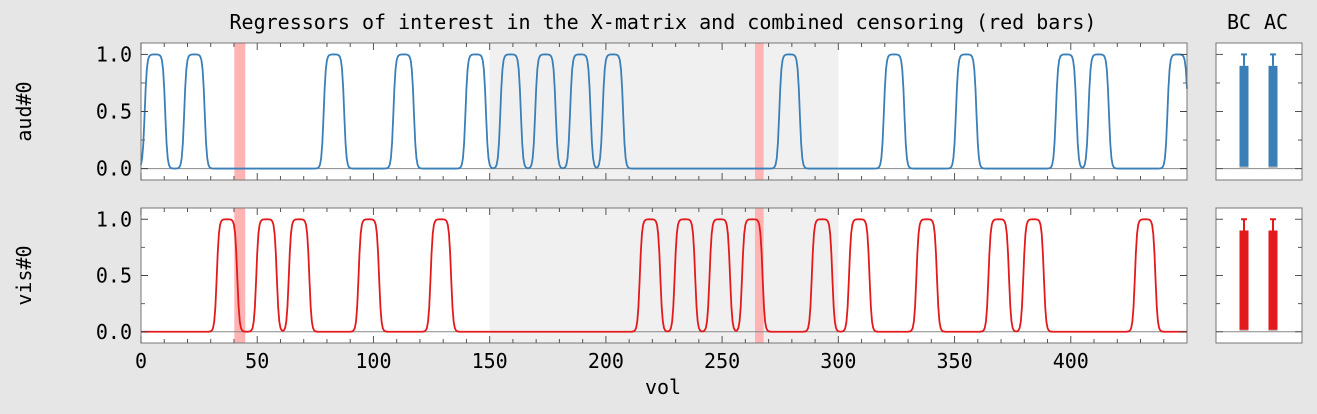 The image size is (1317, 414). What do you see at coordinates (606, 361) in the screenshot?
I see `x-tick-label: 200` at bounding box center [606, 361].